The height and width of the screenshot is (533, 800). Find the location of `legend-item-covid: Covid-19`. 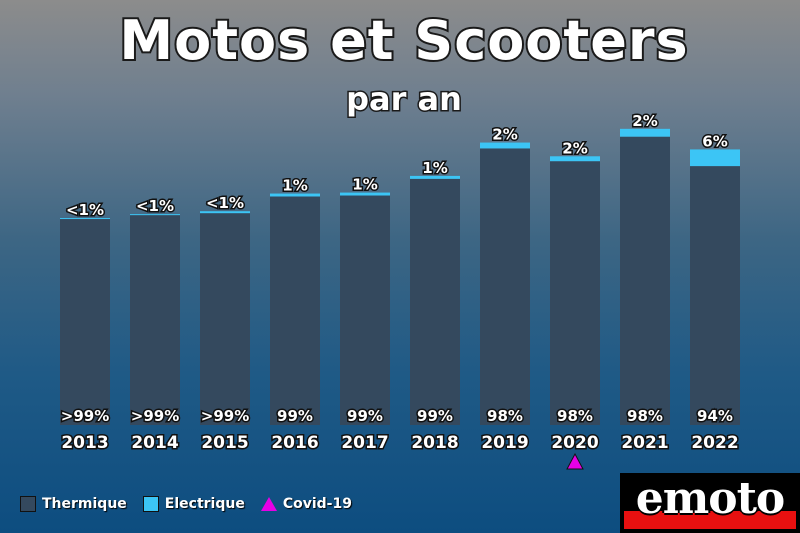

legend-item-covid: Covid-19 is located at coordinates (306, 504).